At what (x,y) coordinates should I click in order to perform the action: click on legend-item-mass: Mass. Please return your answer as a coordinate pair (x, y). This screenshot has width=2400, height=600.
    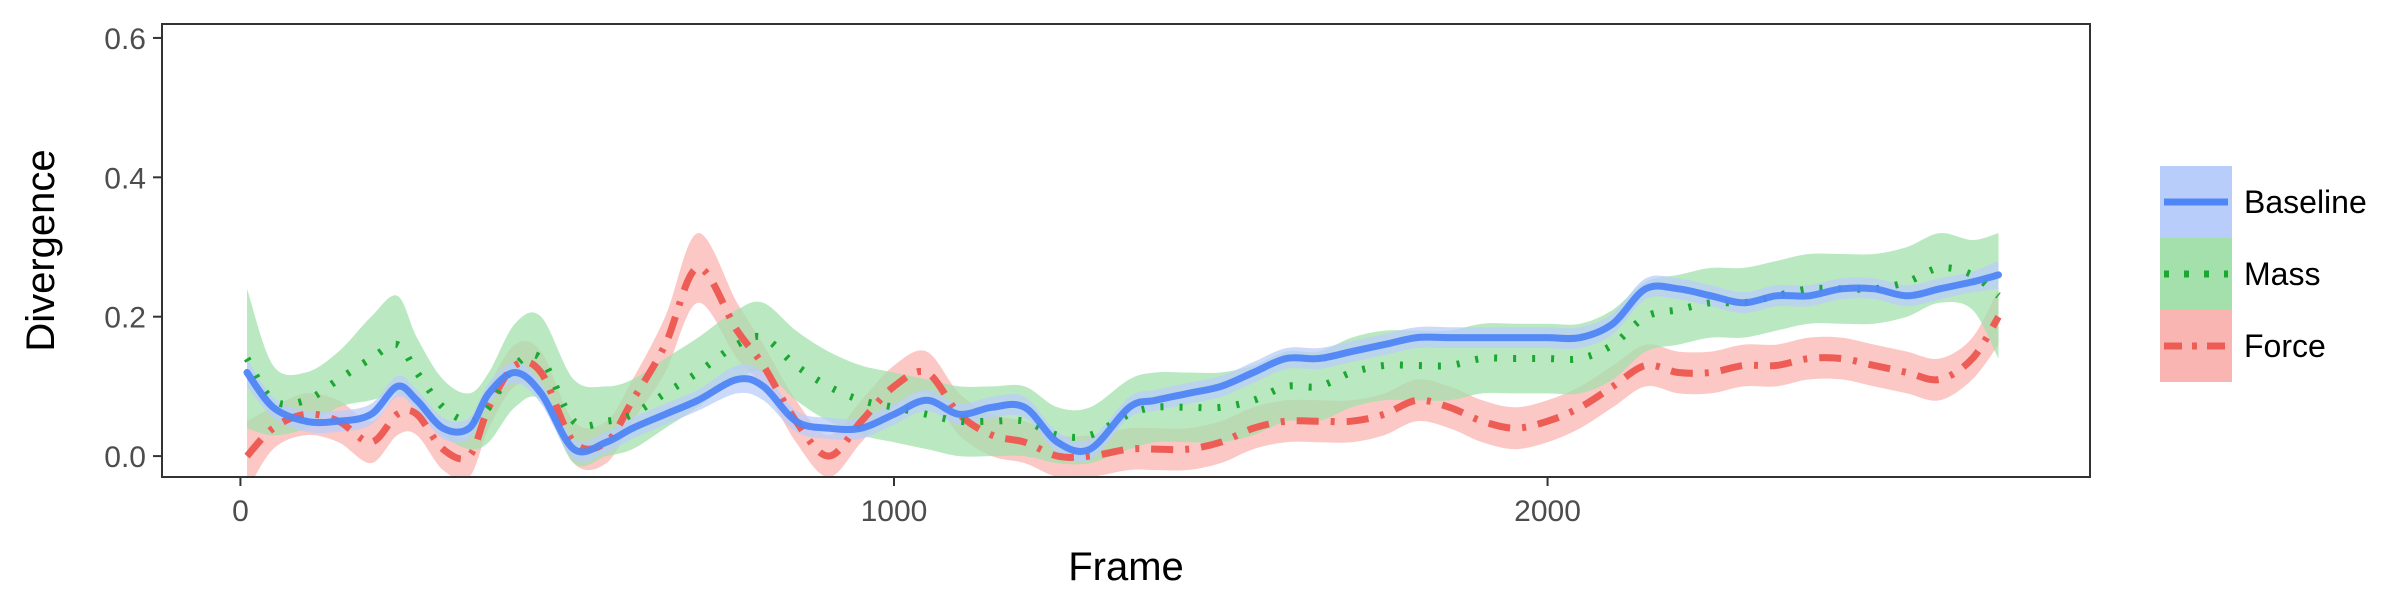
    Looking at the image, I should click on (2240, 274).